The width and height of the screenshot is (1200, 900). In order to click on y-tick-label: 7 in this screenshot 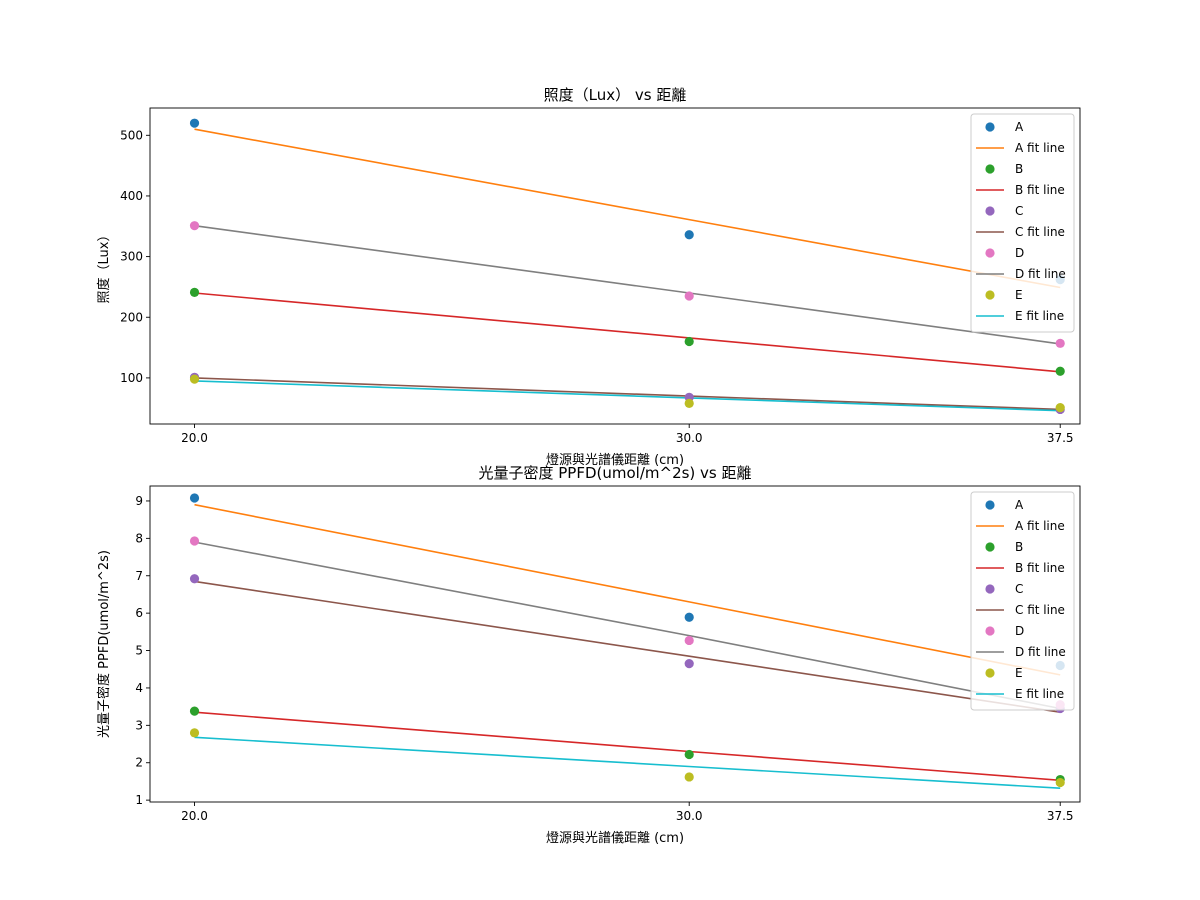, I will do `click(139, 576)`.